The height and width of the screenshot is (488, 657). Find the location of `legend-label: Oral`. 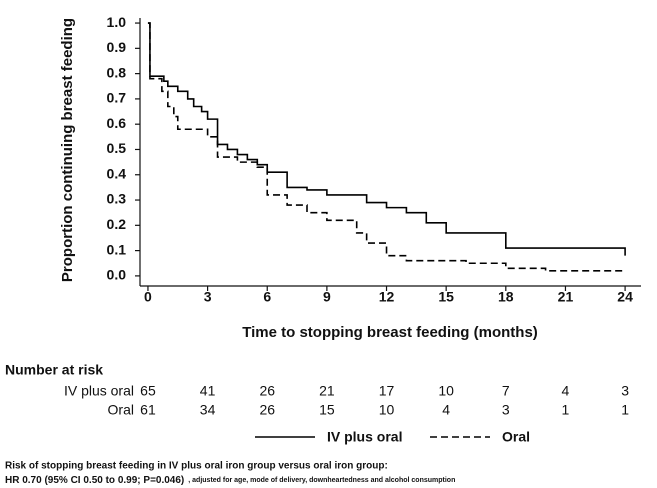

legend-label: Oral is located at coordinates (516, 437).